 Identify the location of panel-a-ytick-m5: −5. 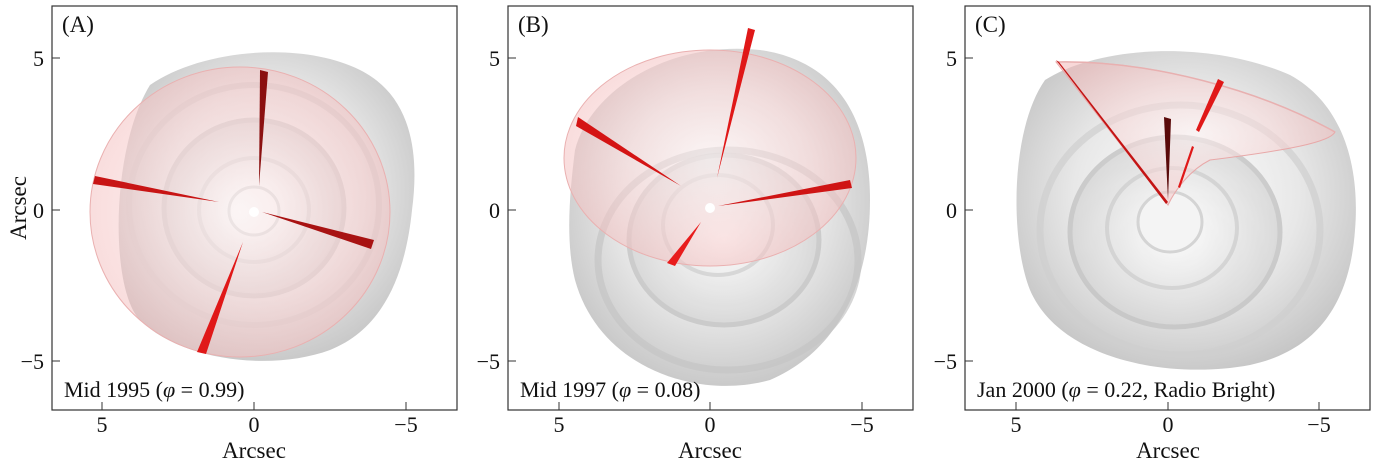
(32, 361).